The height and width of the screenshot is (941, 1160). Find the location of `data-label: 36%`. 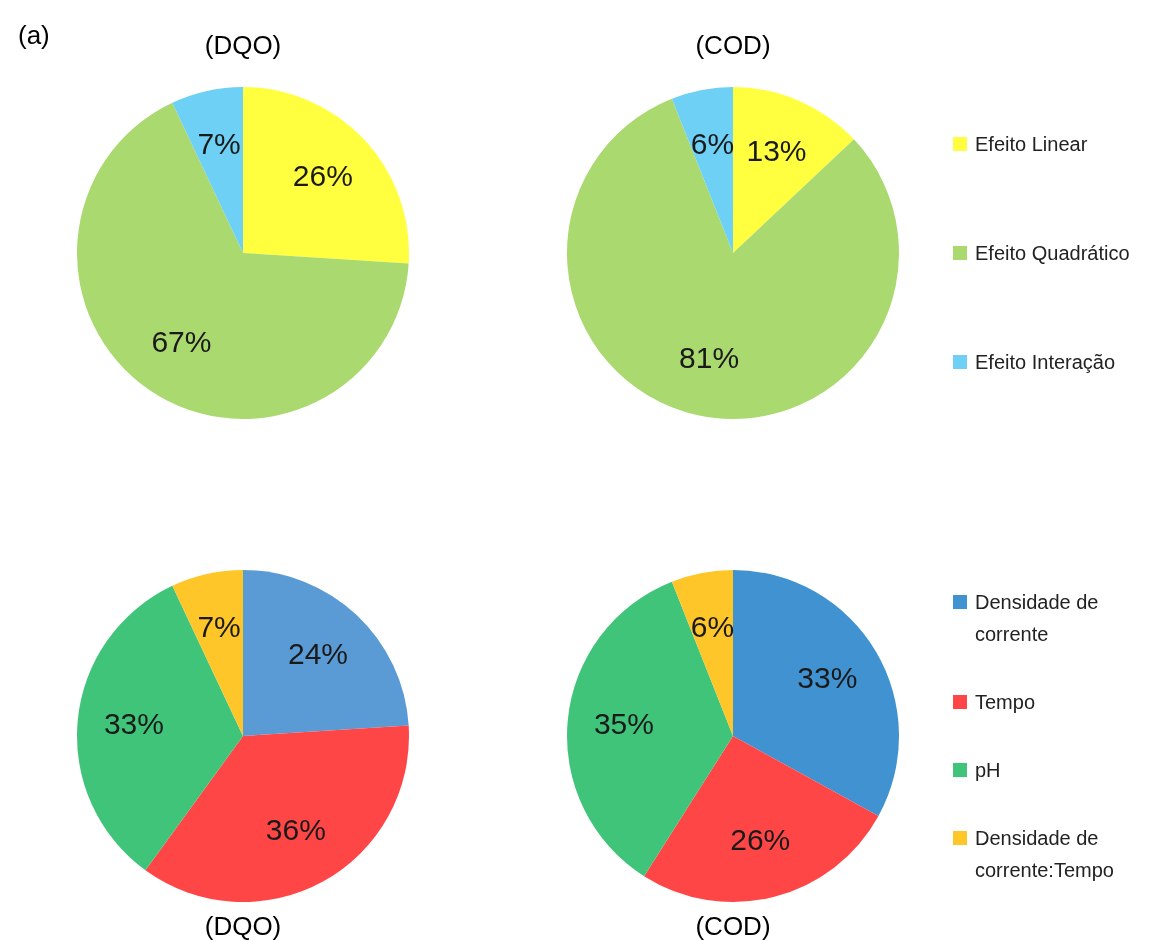

data-label: 36% is located at coordinates (295, 830).